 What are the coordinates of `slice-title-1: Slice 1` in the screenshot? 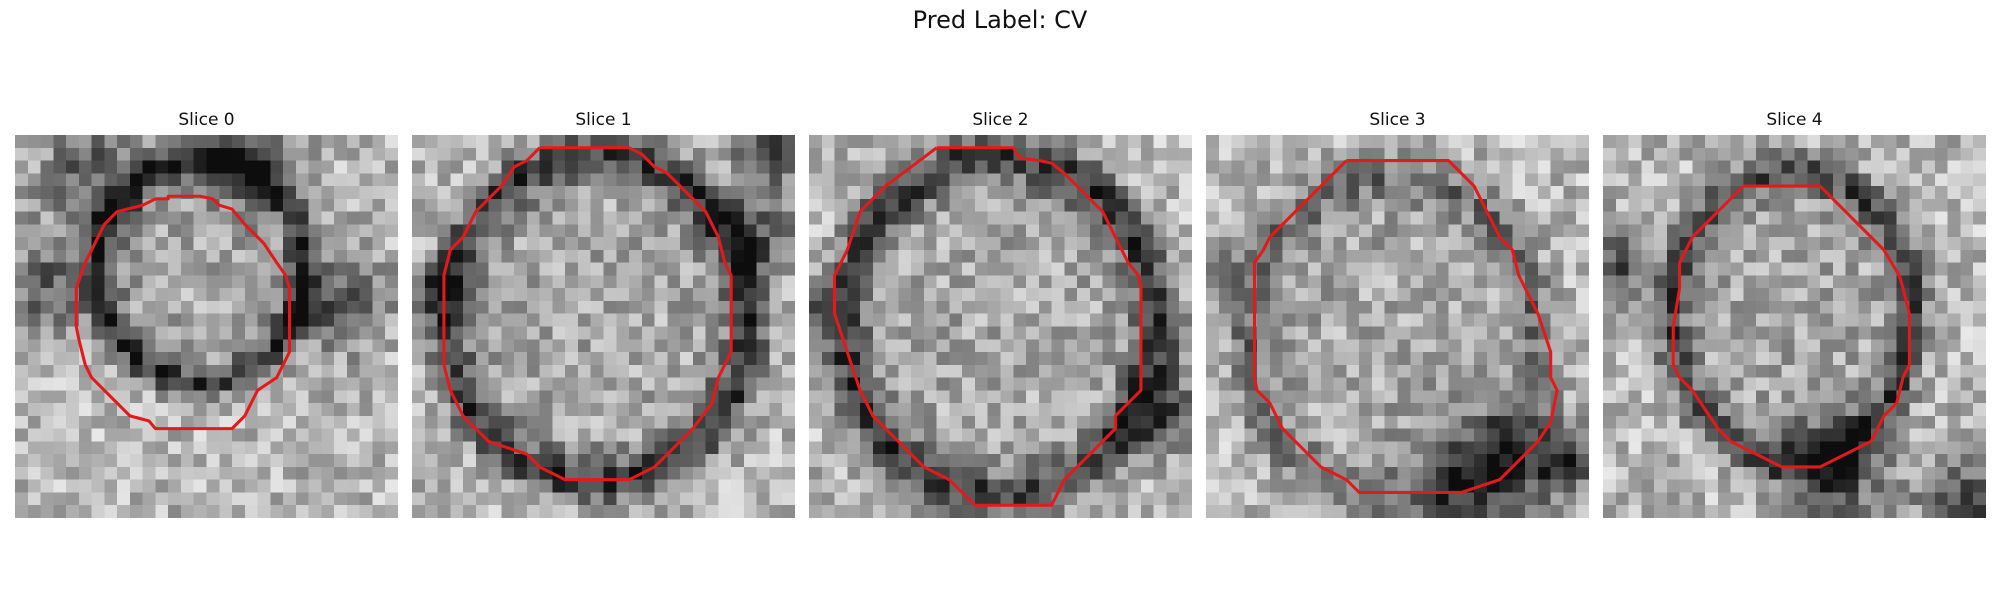 It's located at (603, 120).